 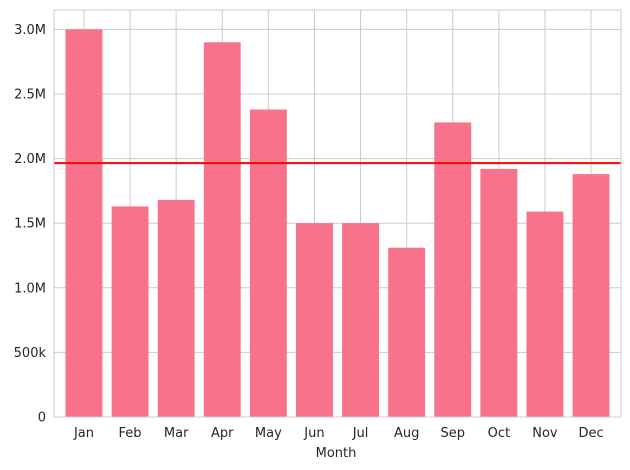 I want to click on x-tick-label: Nov, so click(x=545, y=433).